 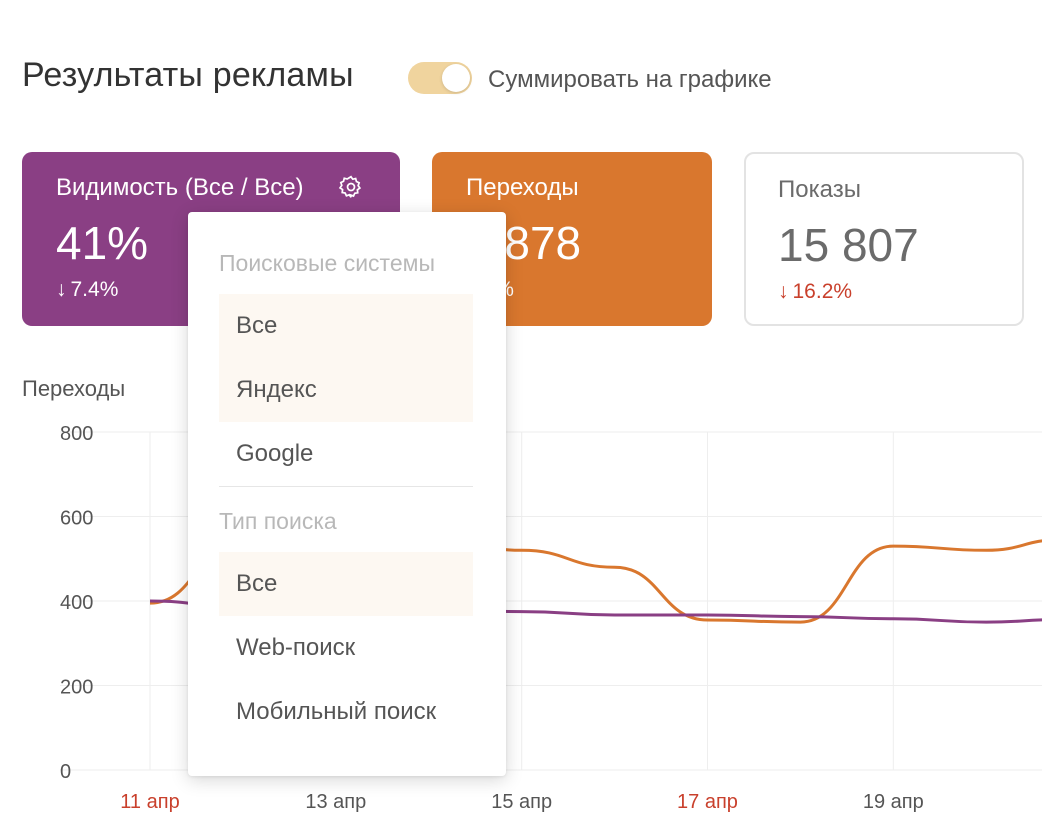 I want to click on visibility-value: 41%, so click(x=102, y=243).